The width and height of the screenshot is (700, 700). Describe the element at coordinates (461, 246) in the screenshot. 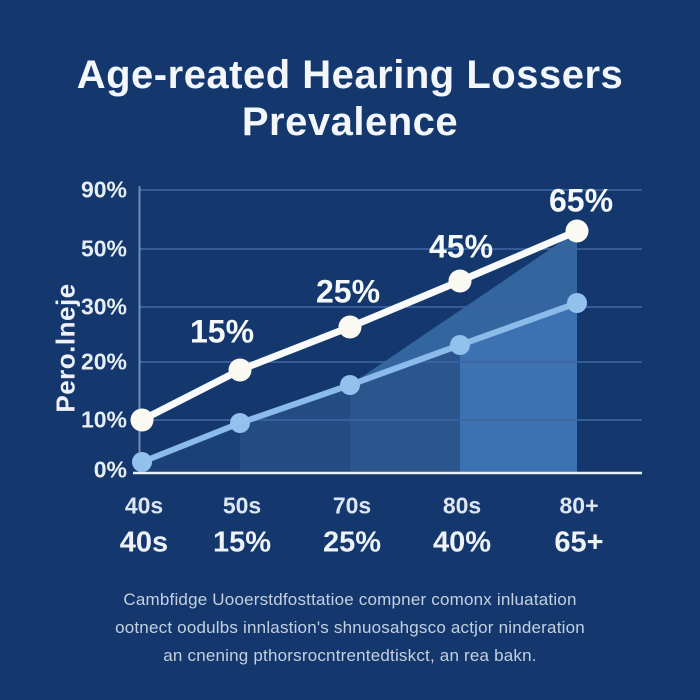

I see `point-label: 45%` at that location.